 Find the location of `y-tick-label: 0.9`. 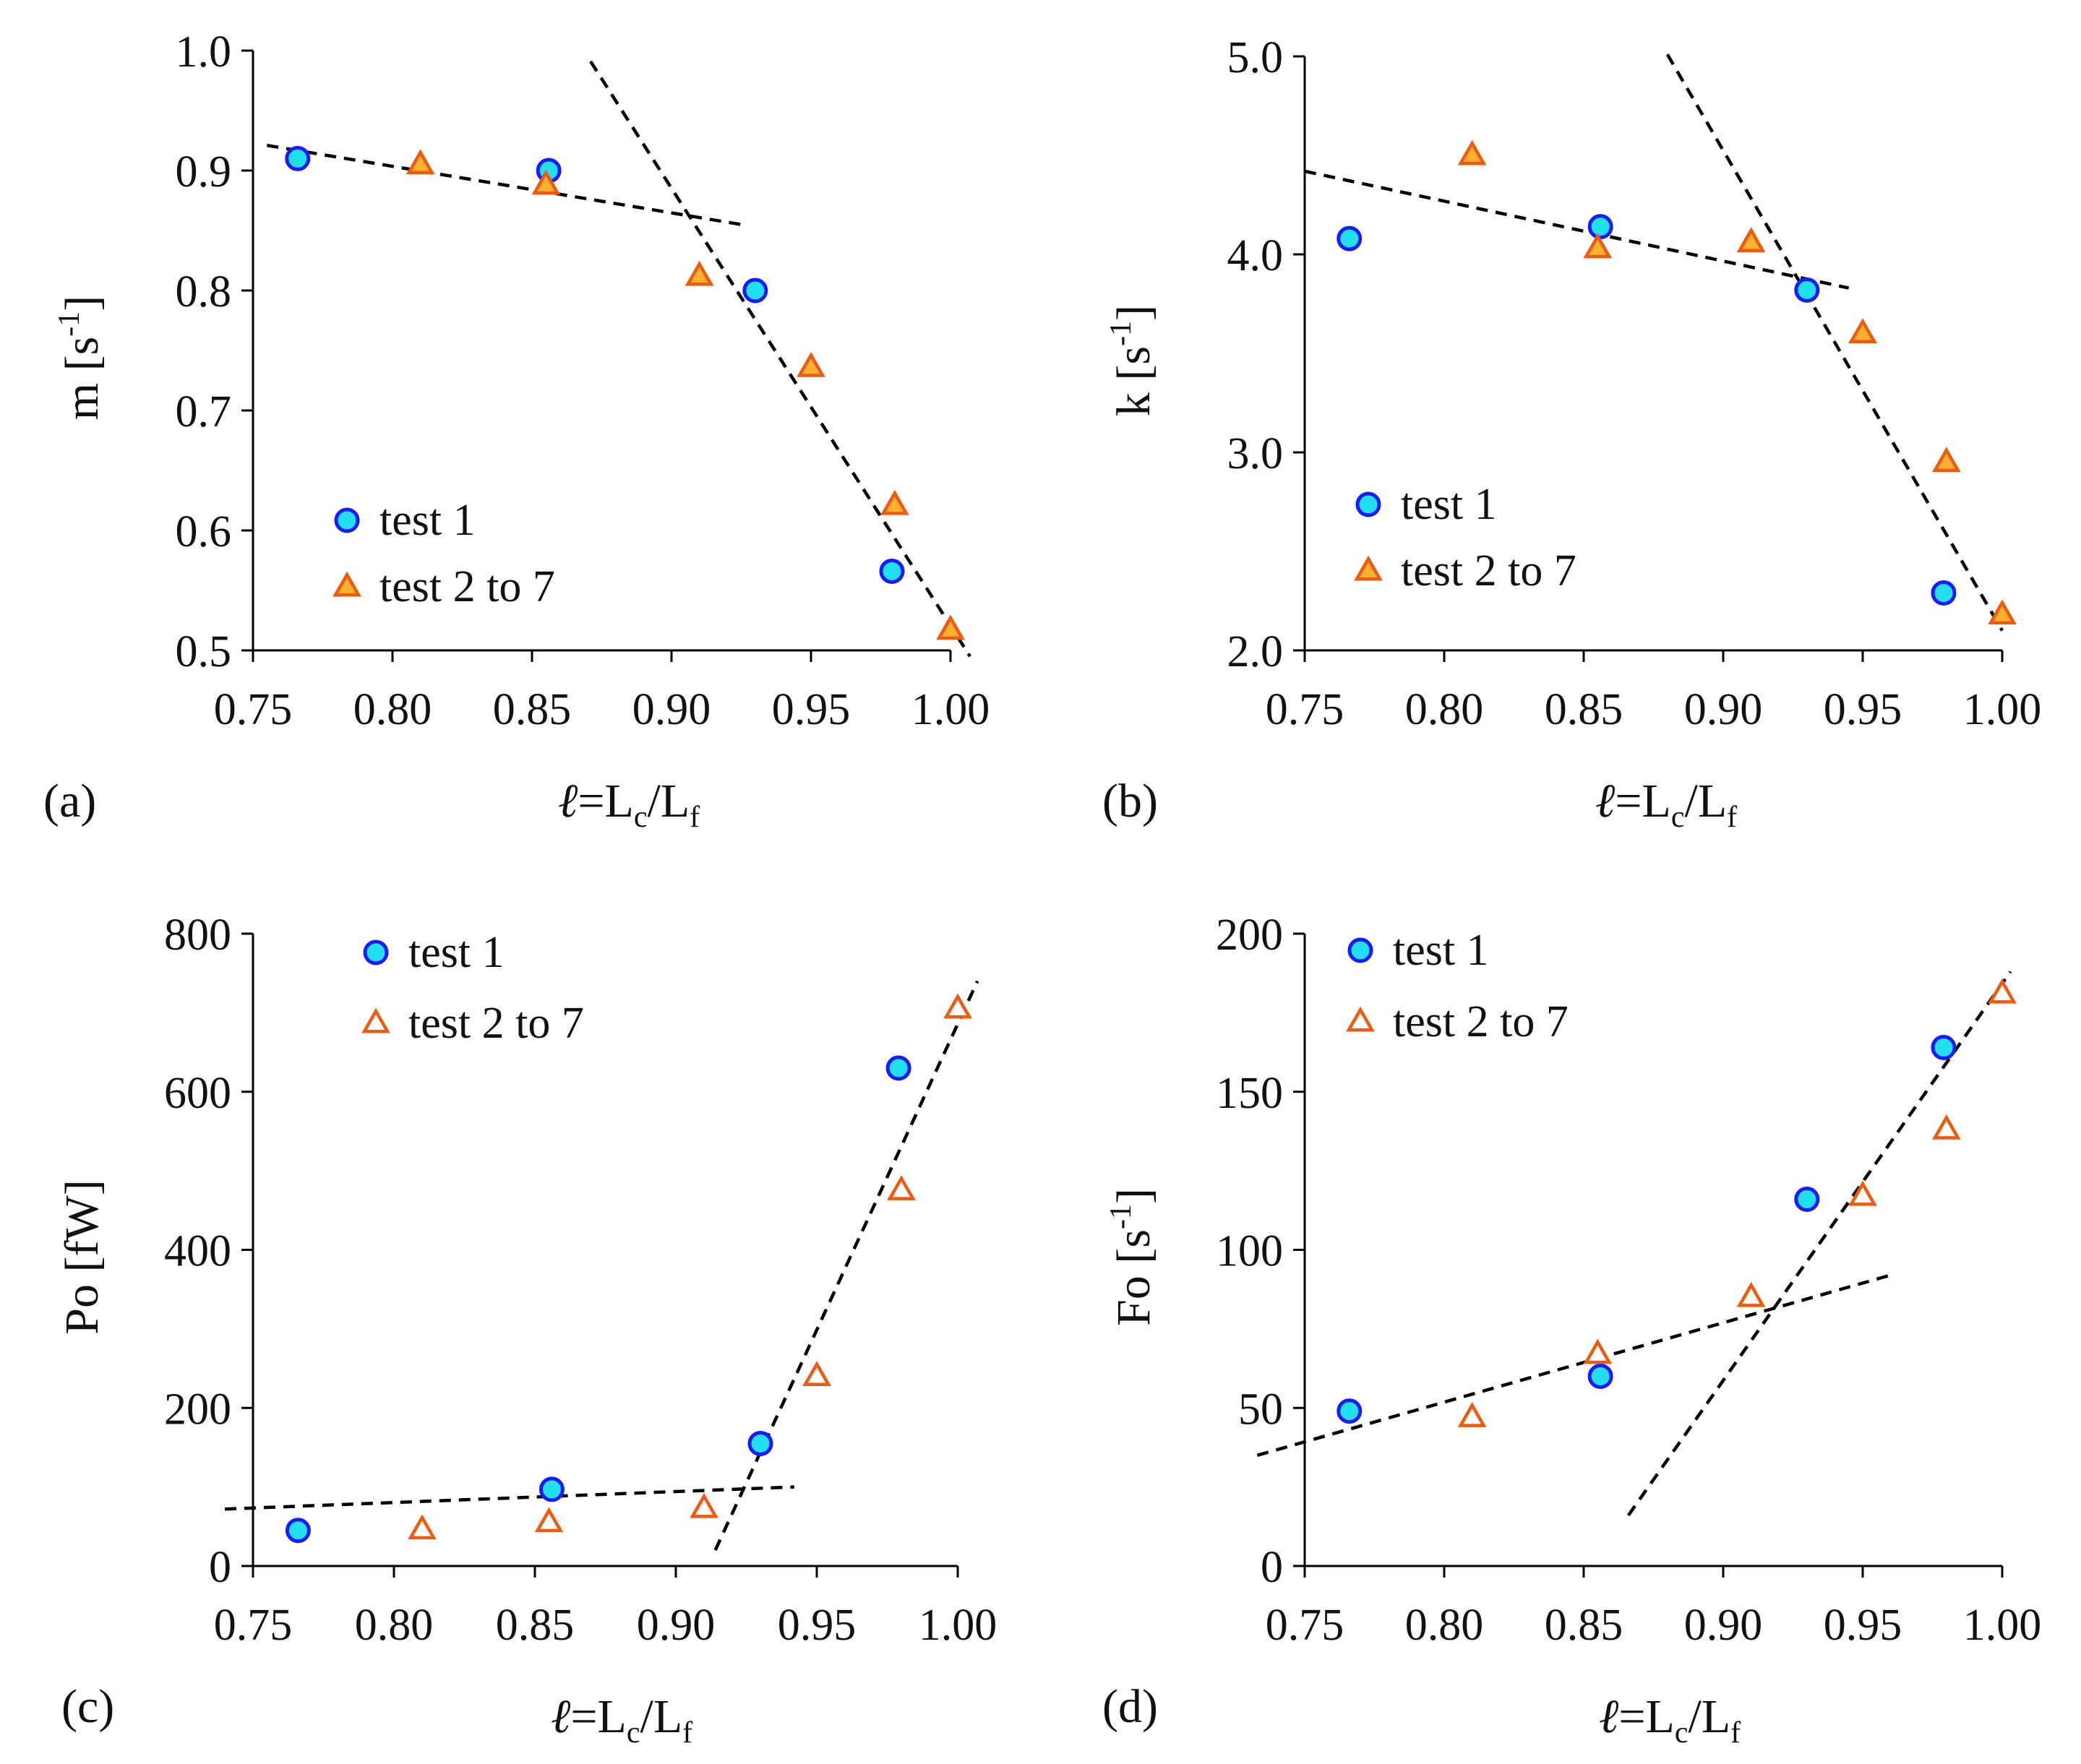

y-tick-label: 0.9 is located at coordinates (204, 172).